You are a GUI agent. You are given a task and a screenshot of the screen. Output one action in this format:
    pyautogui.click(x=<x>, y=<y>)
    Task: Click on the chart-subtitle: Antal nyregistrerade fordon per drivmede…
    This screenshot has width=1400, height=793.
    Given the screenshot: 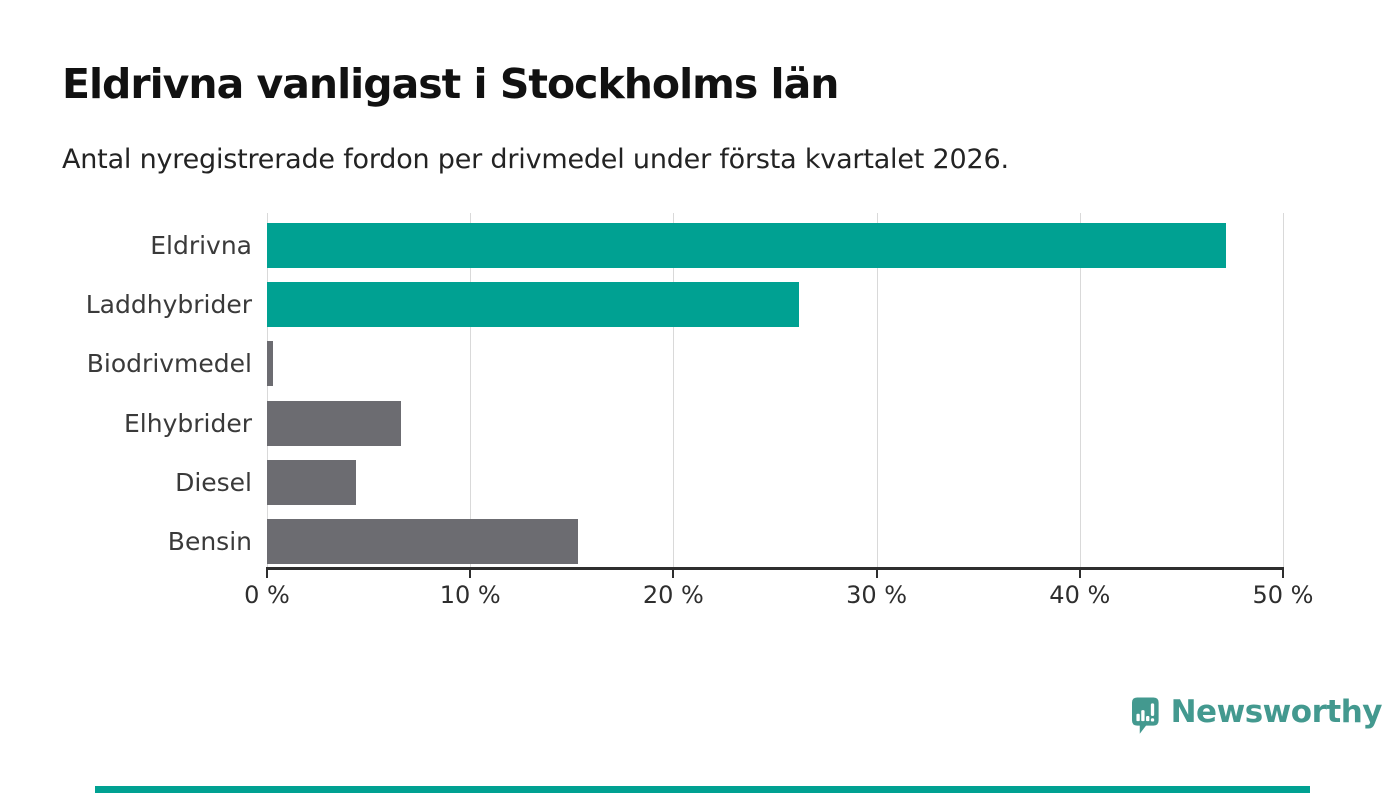 What is the action you would take?
    pyautogui.click(x=535, y=159)
    